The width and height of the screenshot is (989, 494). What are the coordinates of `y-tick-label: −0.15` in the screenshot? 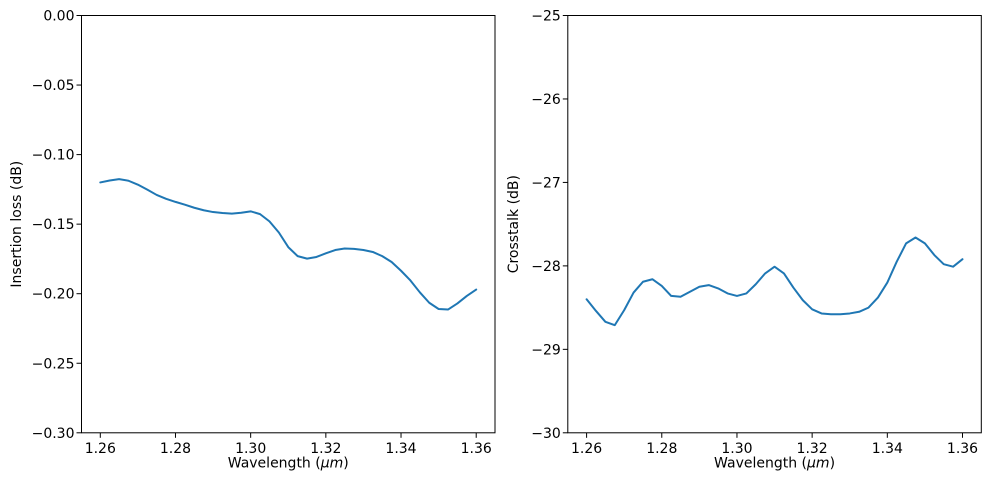 It's located at (53, 225).